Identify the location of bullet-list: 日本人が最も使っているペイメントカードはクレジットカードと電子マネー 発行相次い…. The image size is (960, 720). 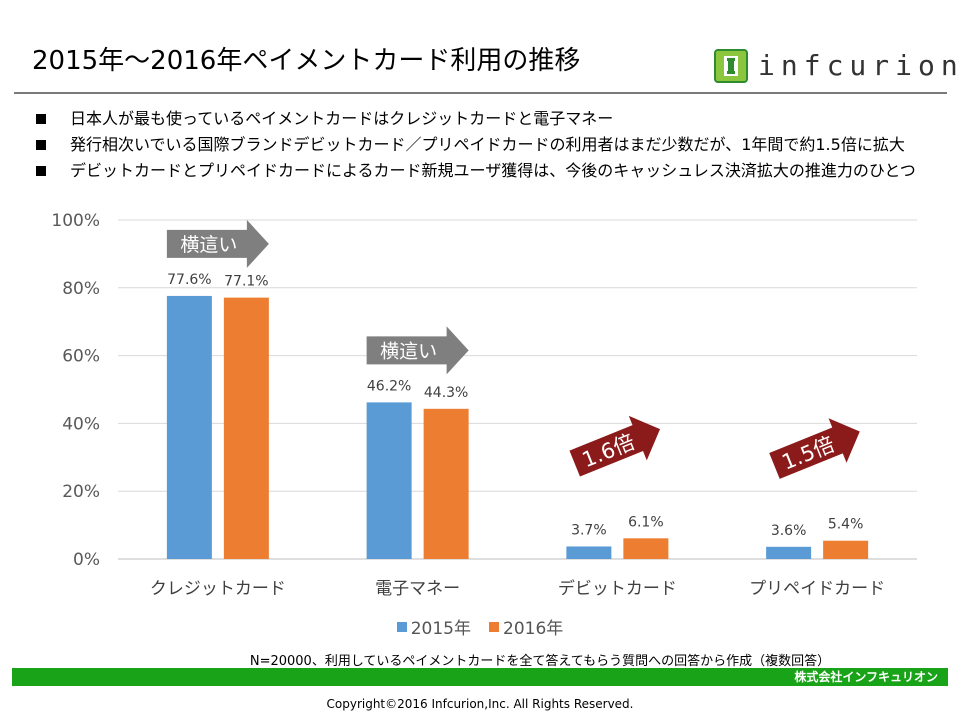
(476, 145).